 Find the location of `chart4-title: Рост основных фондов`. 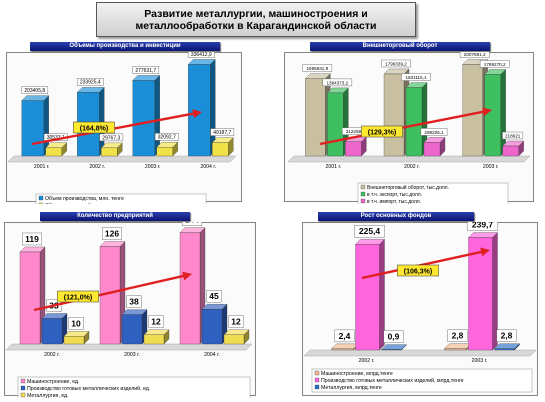

chart4-title: Рост основных фондов is located at coordinates (396, 216).